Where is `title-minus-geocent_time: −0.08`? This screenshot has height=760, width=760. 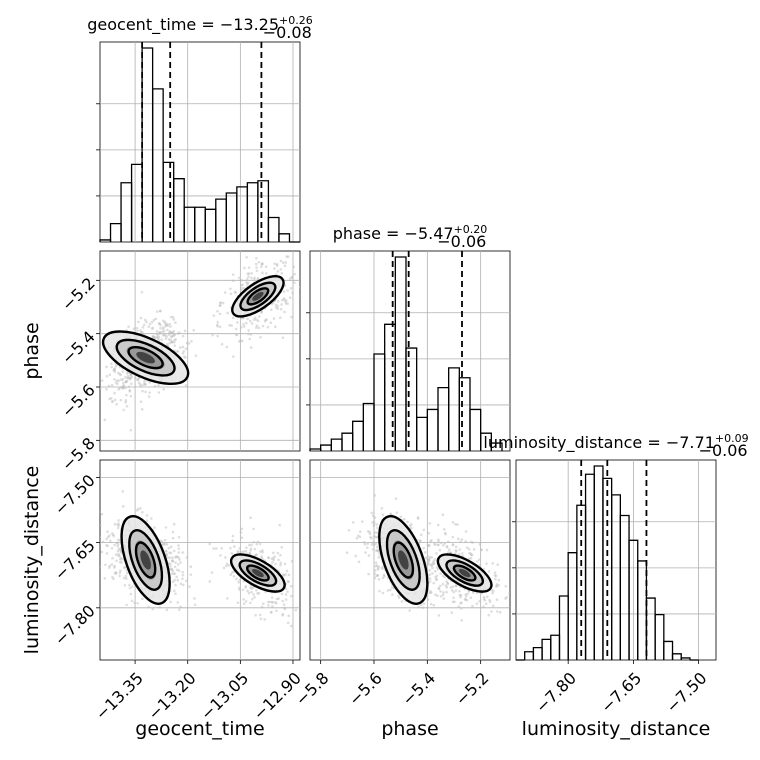
title-minus-geocent_time: −0.08 is located at coordinates (287, 32).